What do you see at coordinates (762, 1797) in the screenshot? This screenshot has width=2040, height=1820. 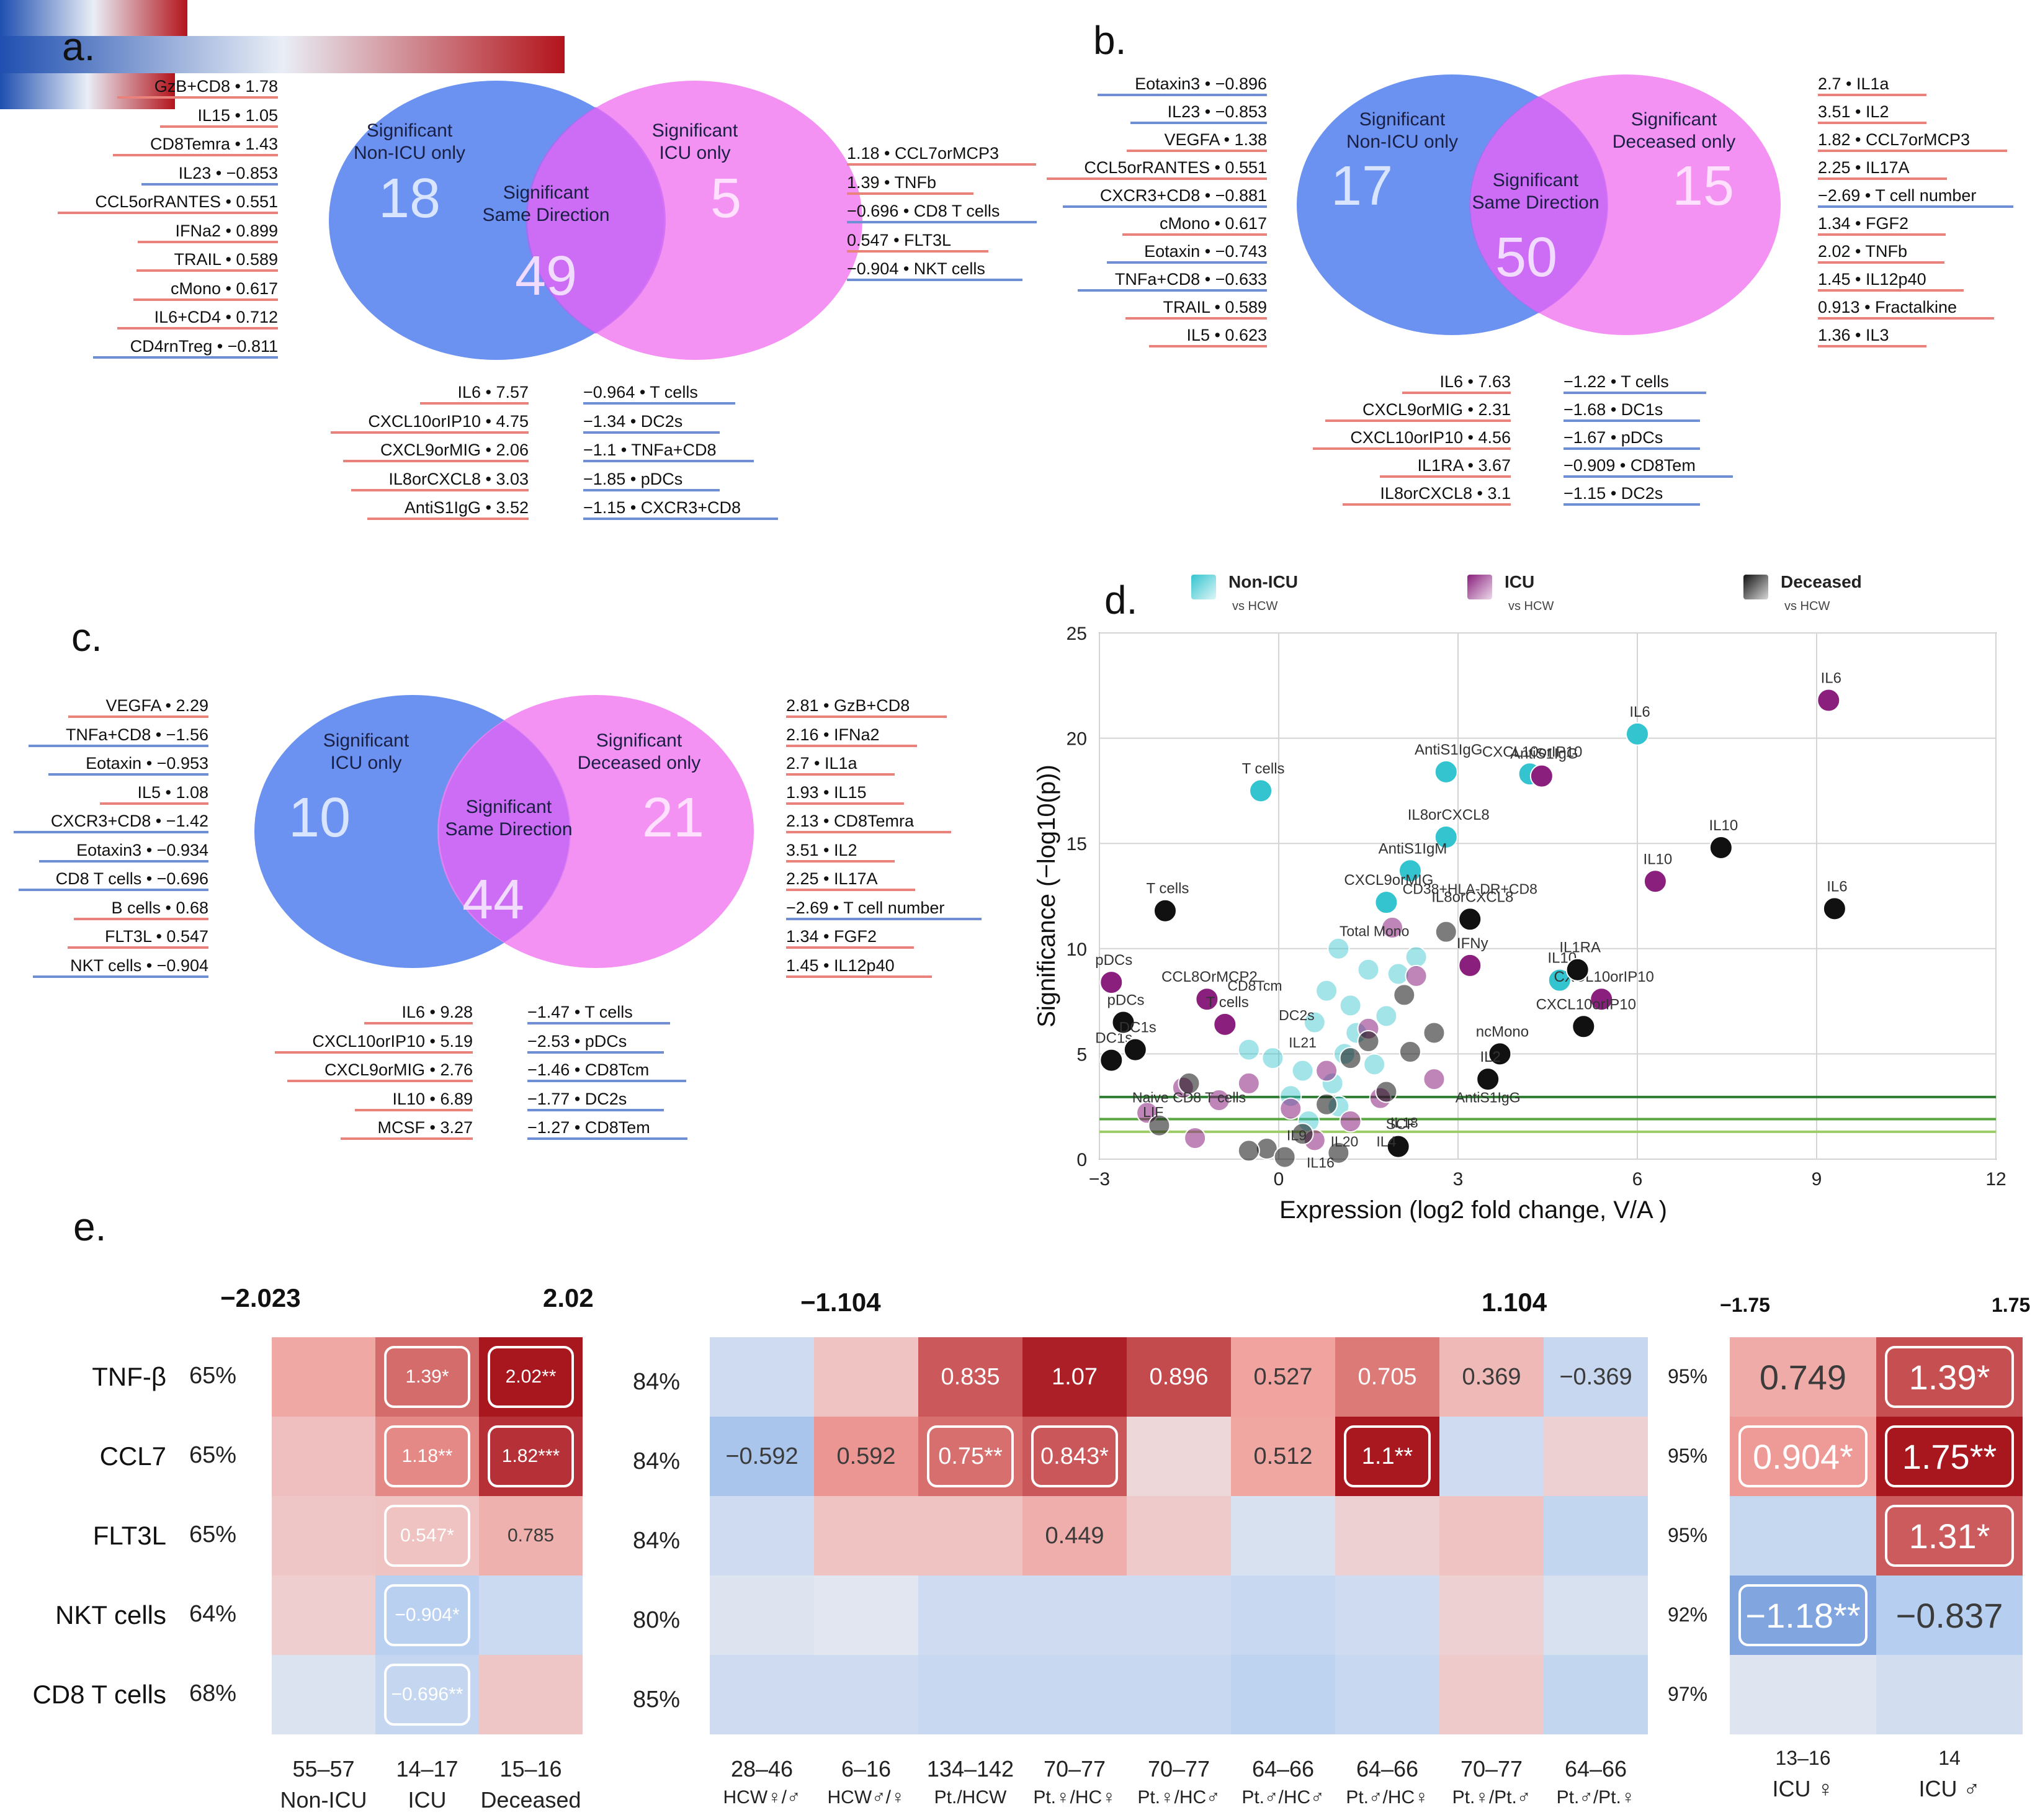 I see `mid-col-group: HCW♀/♂` at bounding box center [762, 1797].